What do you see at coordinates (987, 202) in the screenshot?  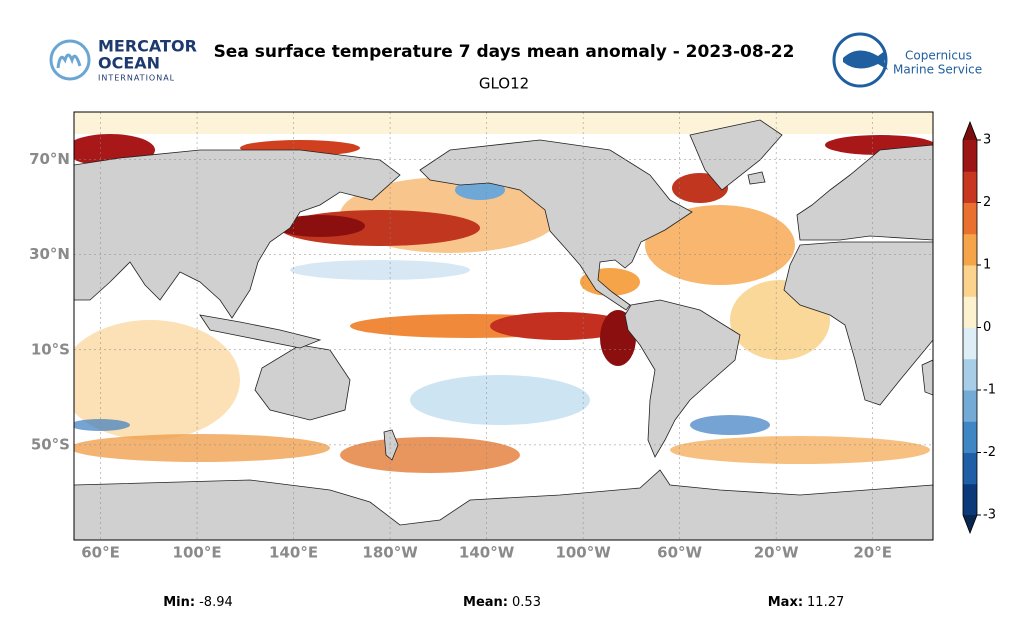 I see `colorbar-tick-label: 2` at bounding box center [987, 202].